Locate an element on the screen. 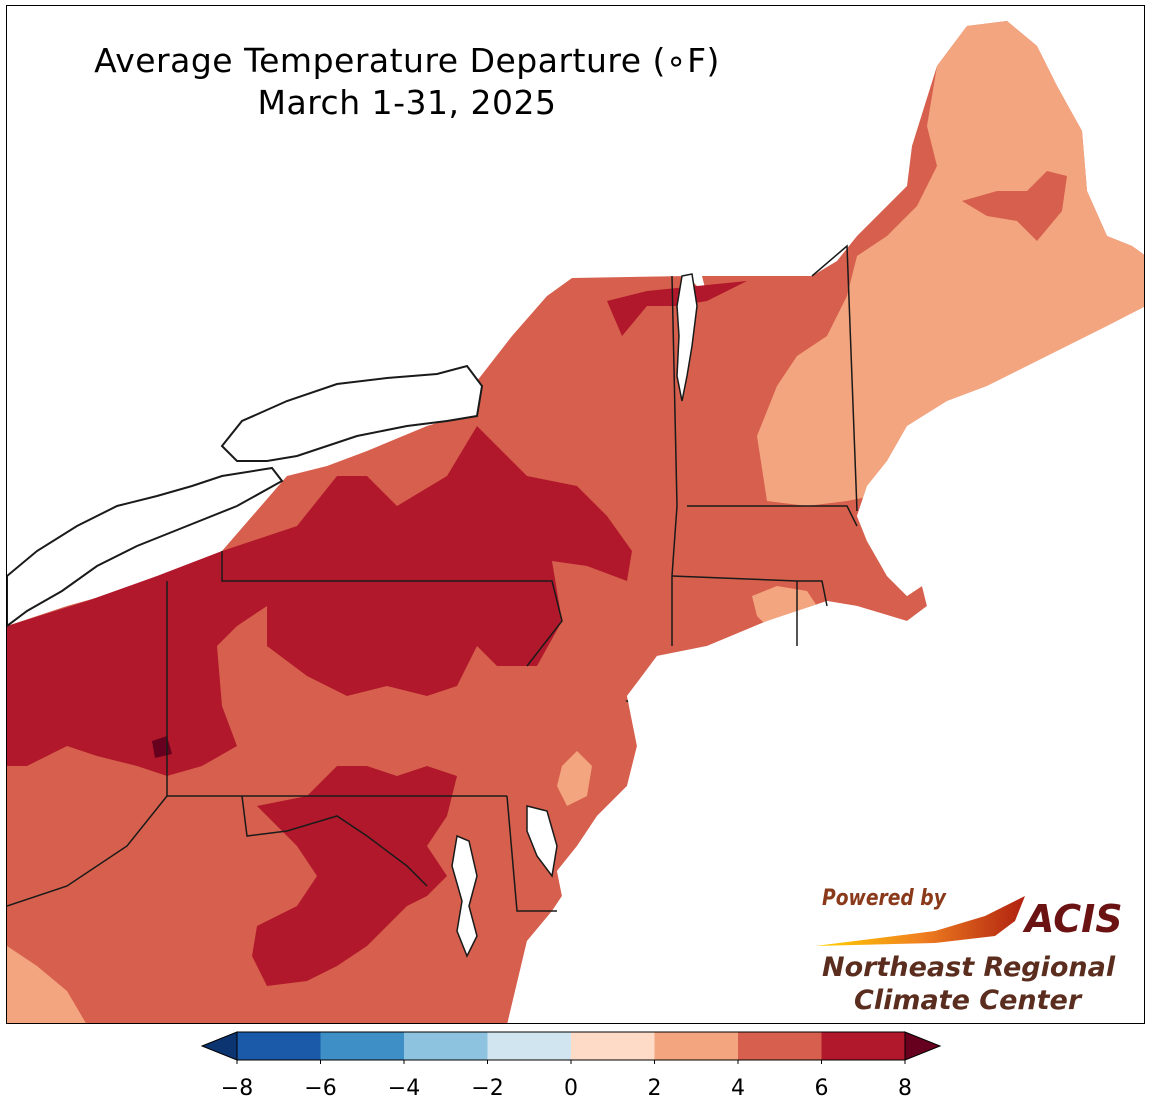 The width and height of the screenshot is (1151, 1111). region-6-8-vermont is located at coordinates (677, 308).